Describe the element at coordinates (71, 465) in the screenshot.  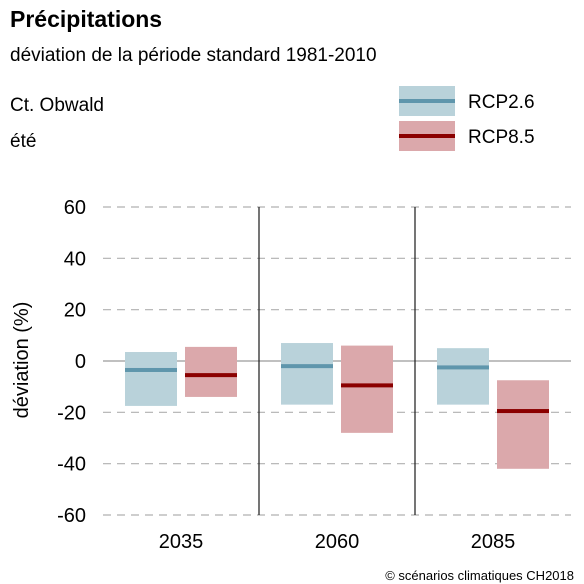
I see `y-tick-label: -40` at that location.